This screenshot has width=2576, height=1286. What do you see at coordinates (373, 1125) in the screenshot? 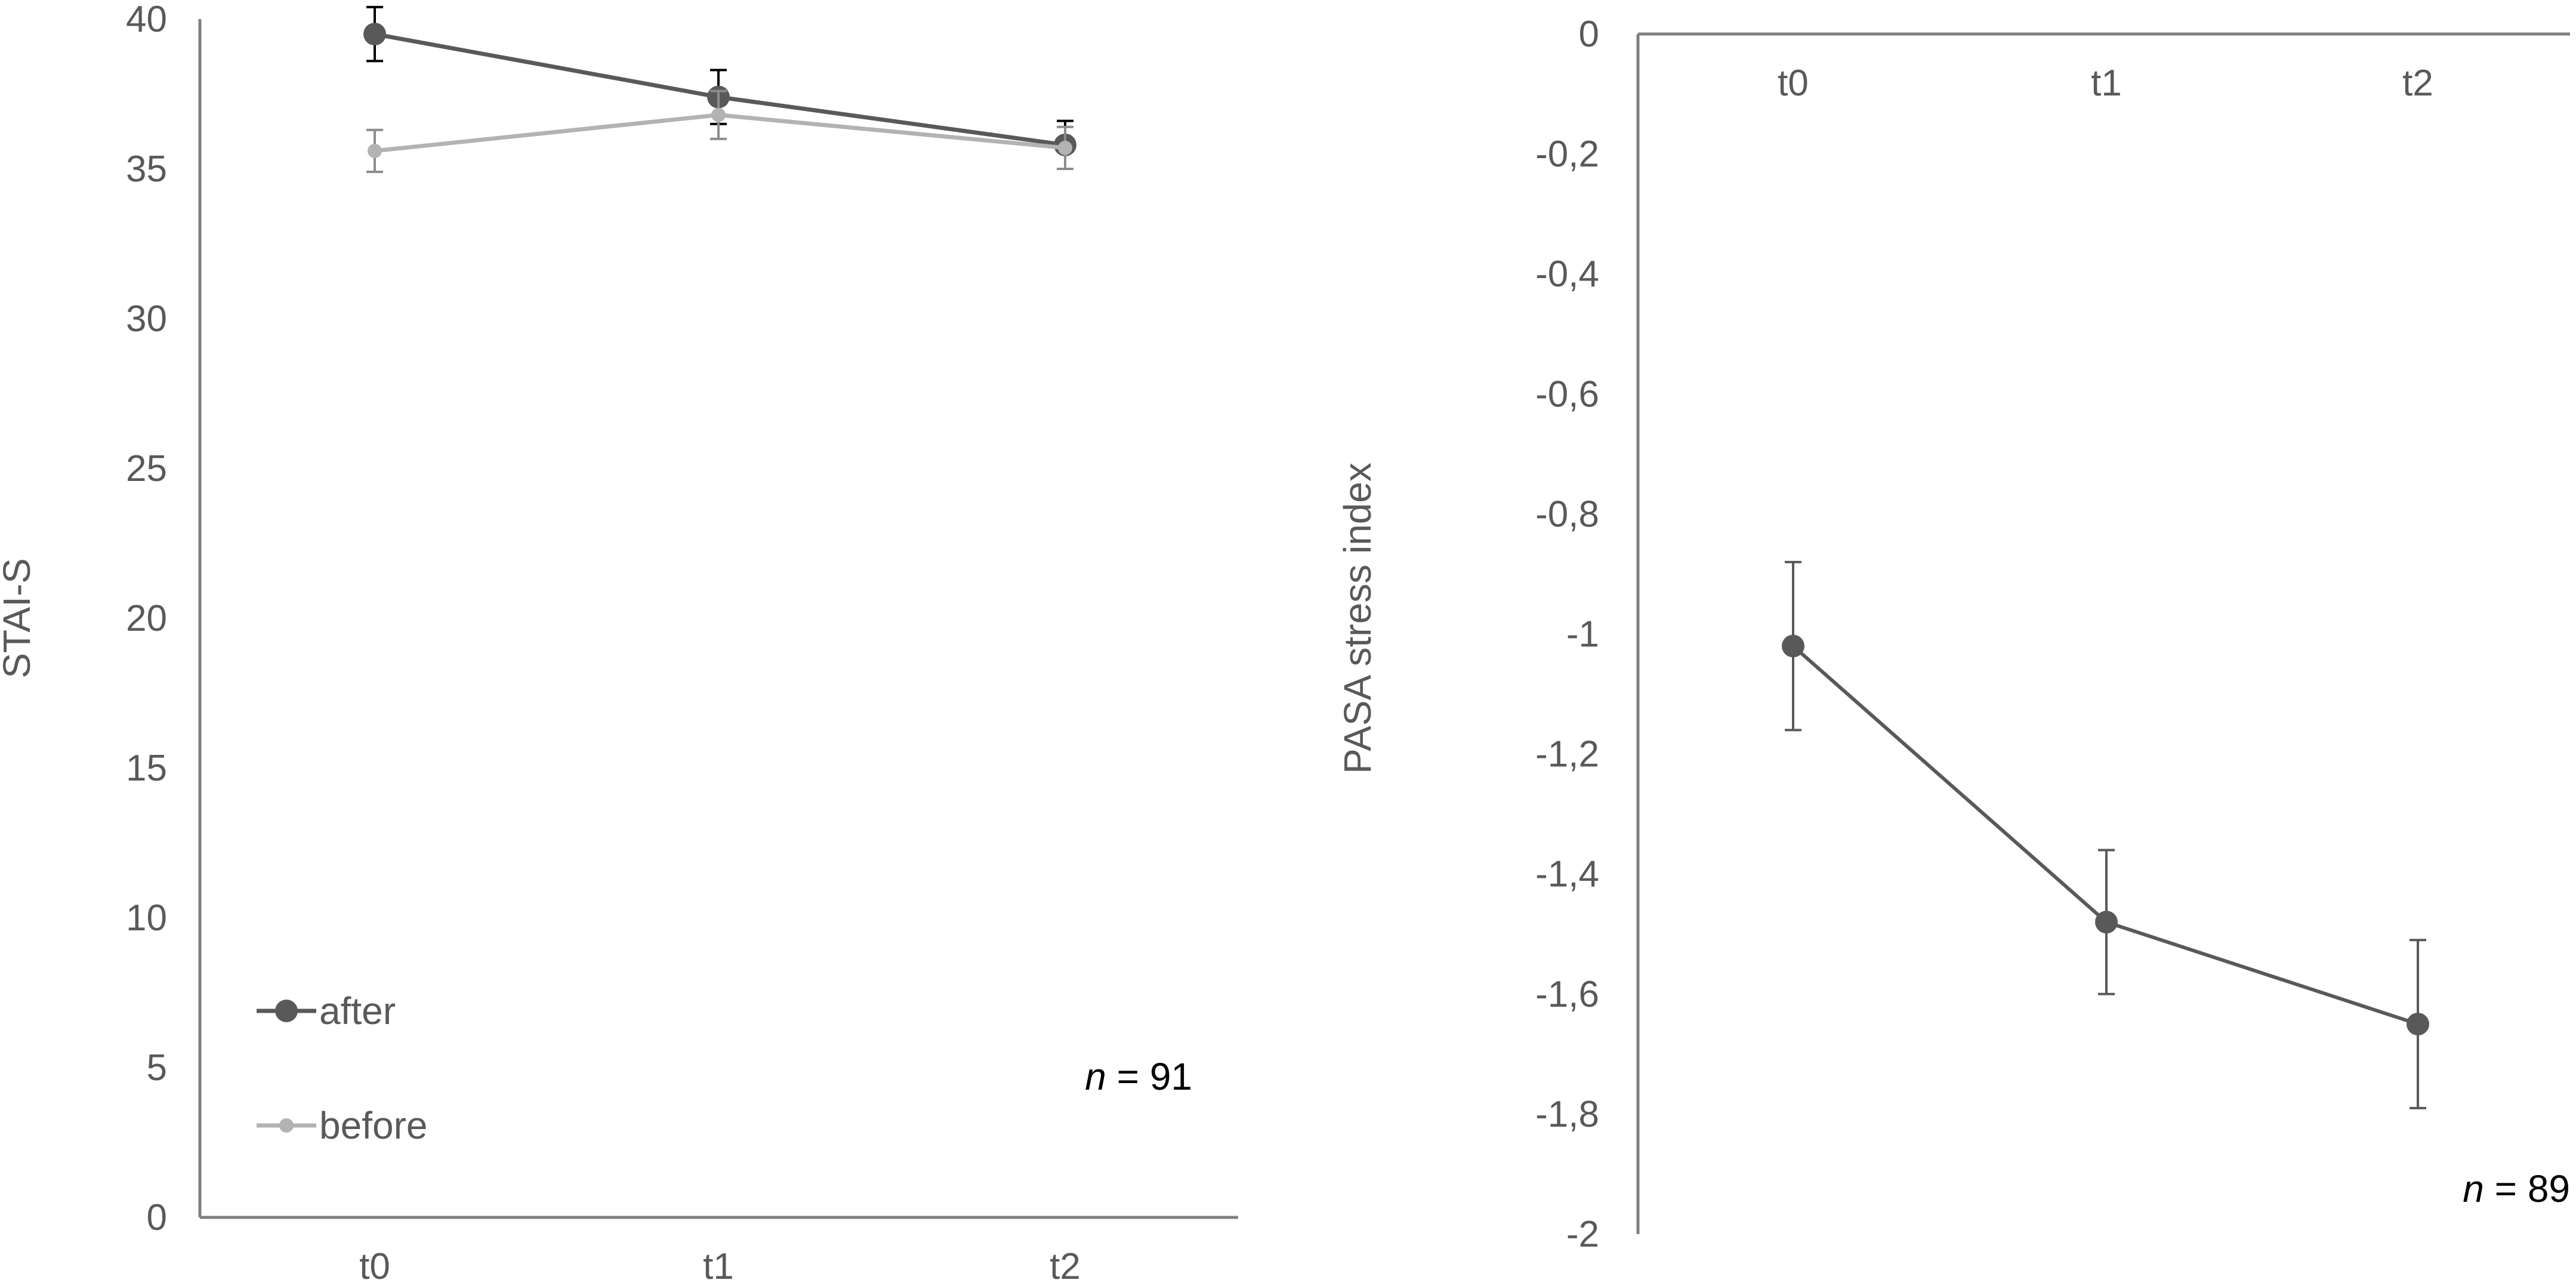
I see `legend-label-before: before` at bounding box center [373, 1125].